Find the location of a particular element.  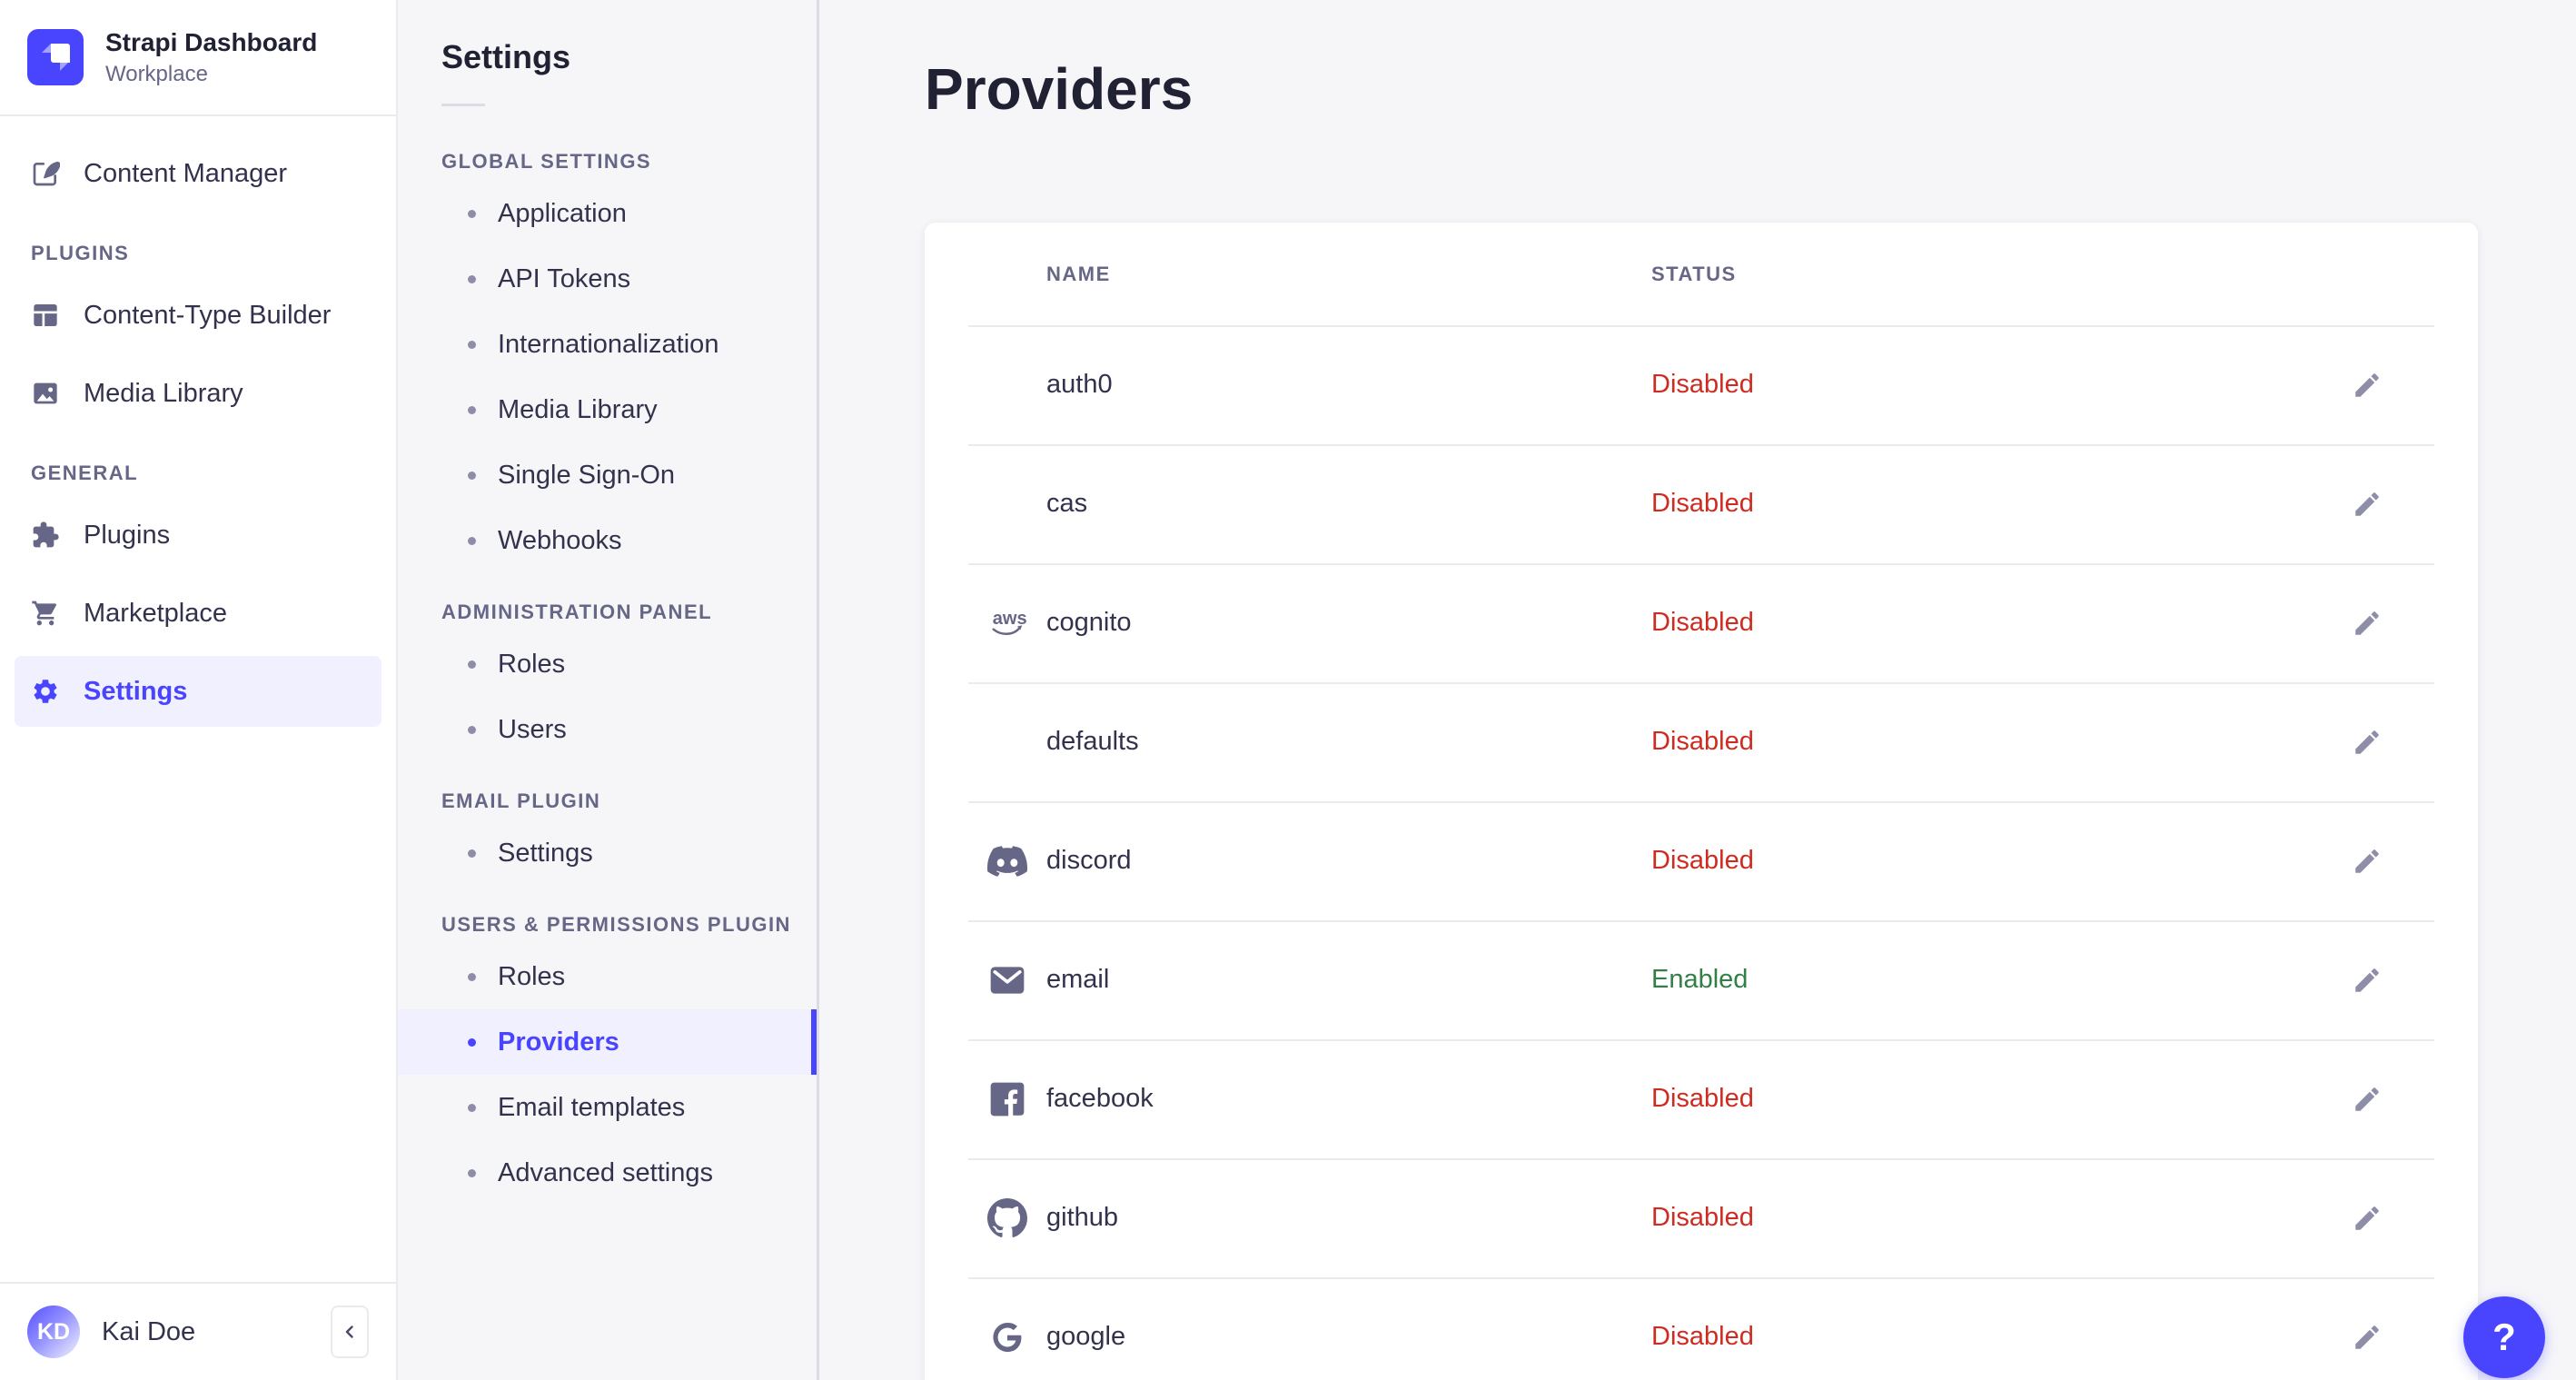

column-header-status: STATUS is located at coordinates (1694, 273).